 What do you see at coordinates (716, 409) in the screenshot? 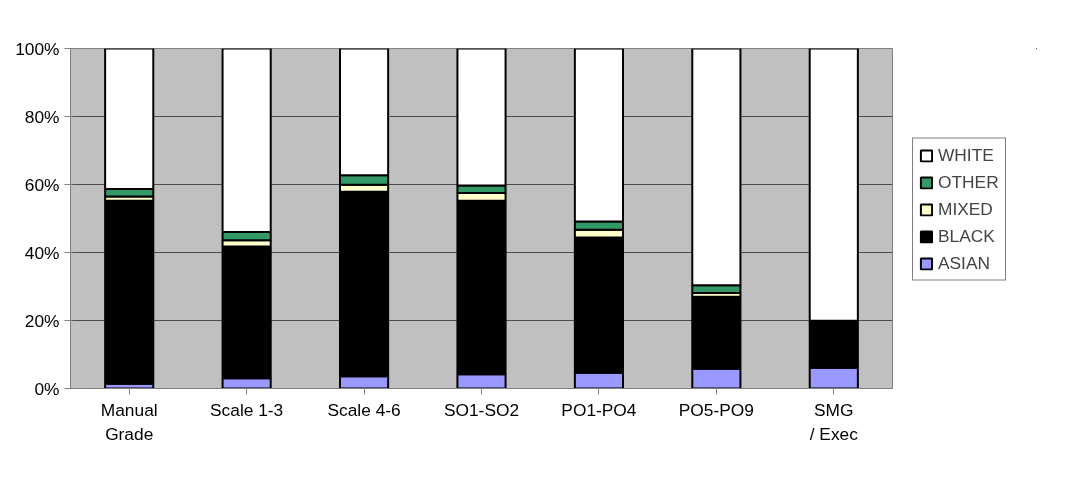
I see `x-tick-label: PO5-PO9` at bounding box center [716, 409].